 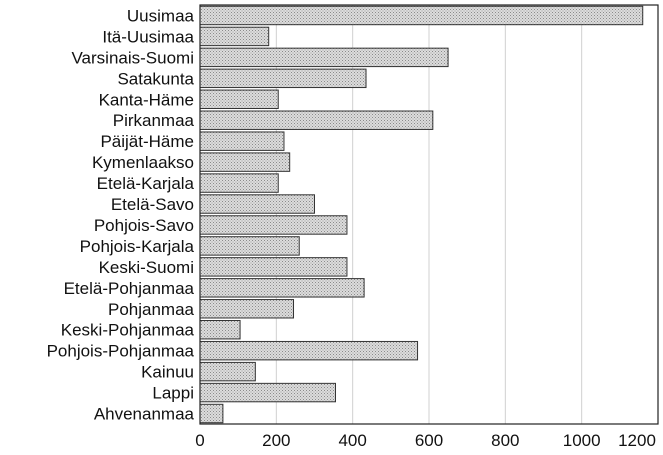 I want to click on bar-kainuu, so click(x=227, y=371).